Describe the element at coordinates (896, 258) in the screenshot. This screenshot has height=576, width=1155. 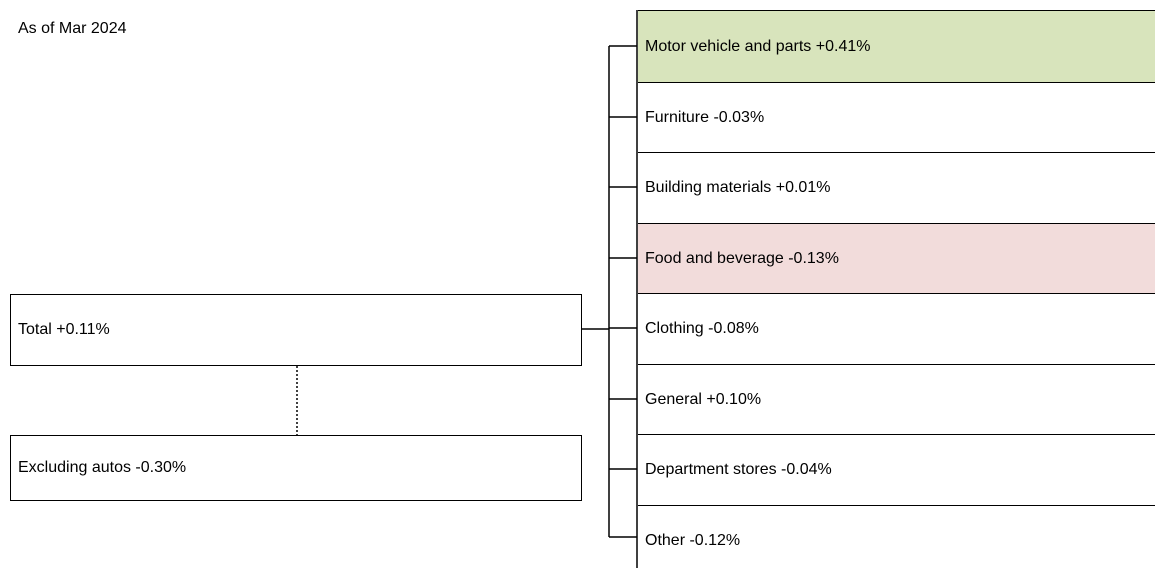
I see `item-row: Food and beverage -0.13%` at that location.